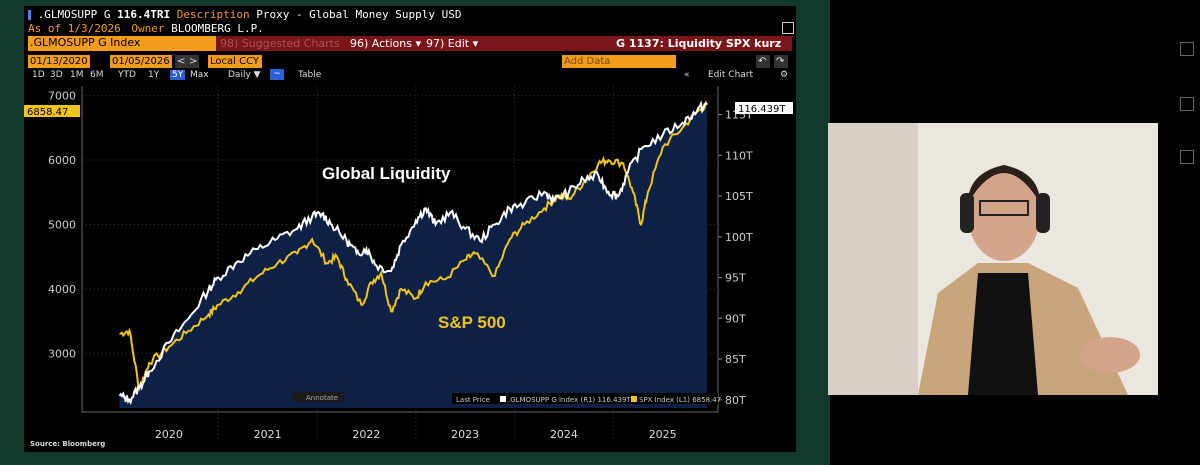 The width and height of the screenshot is (1200, 465). Describe the element at coordinates (217, 28) in the screenshot. I see `owner: BLOOMBERG L.P.` at that location.